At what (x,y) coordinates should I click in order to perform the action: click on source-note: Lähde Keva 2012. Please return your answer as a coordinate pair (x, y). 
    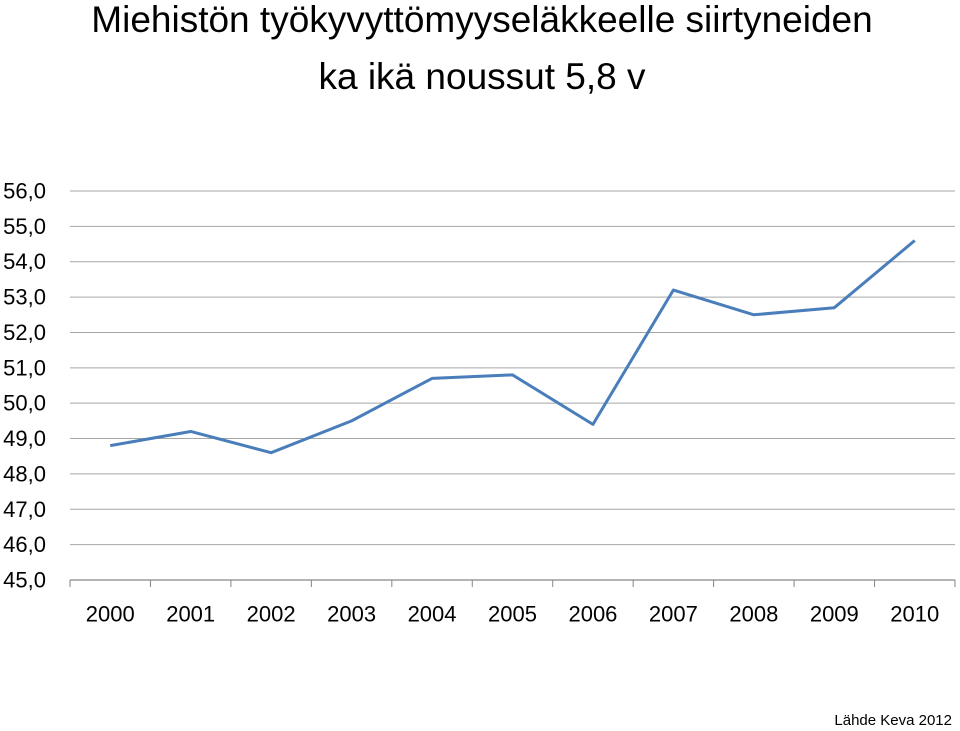
    Looking at the image, I should click on (893, 720).